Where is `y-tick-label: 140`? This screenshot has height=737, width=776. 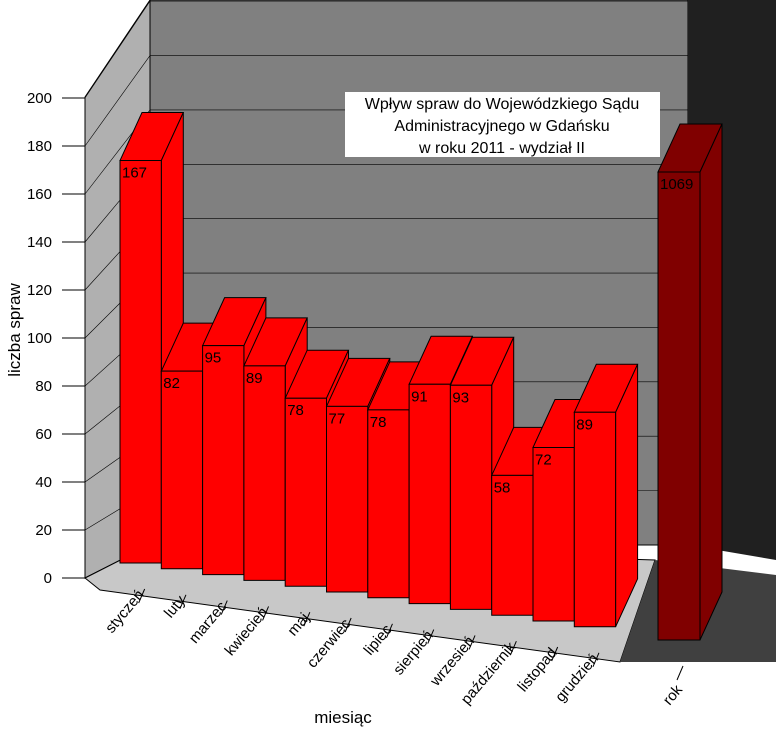
y-tick-label: 140 is located at coordinates (39, 242).